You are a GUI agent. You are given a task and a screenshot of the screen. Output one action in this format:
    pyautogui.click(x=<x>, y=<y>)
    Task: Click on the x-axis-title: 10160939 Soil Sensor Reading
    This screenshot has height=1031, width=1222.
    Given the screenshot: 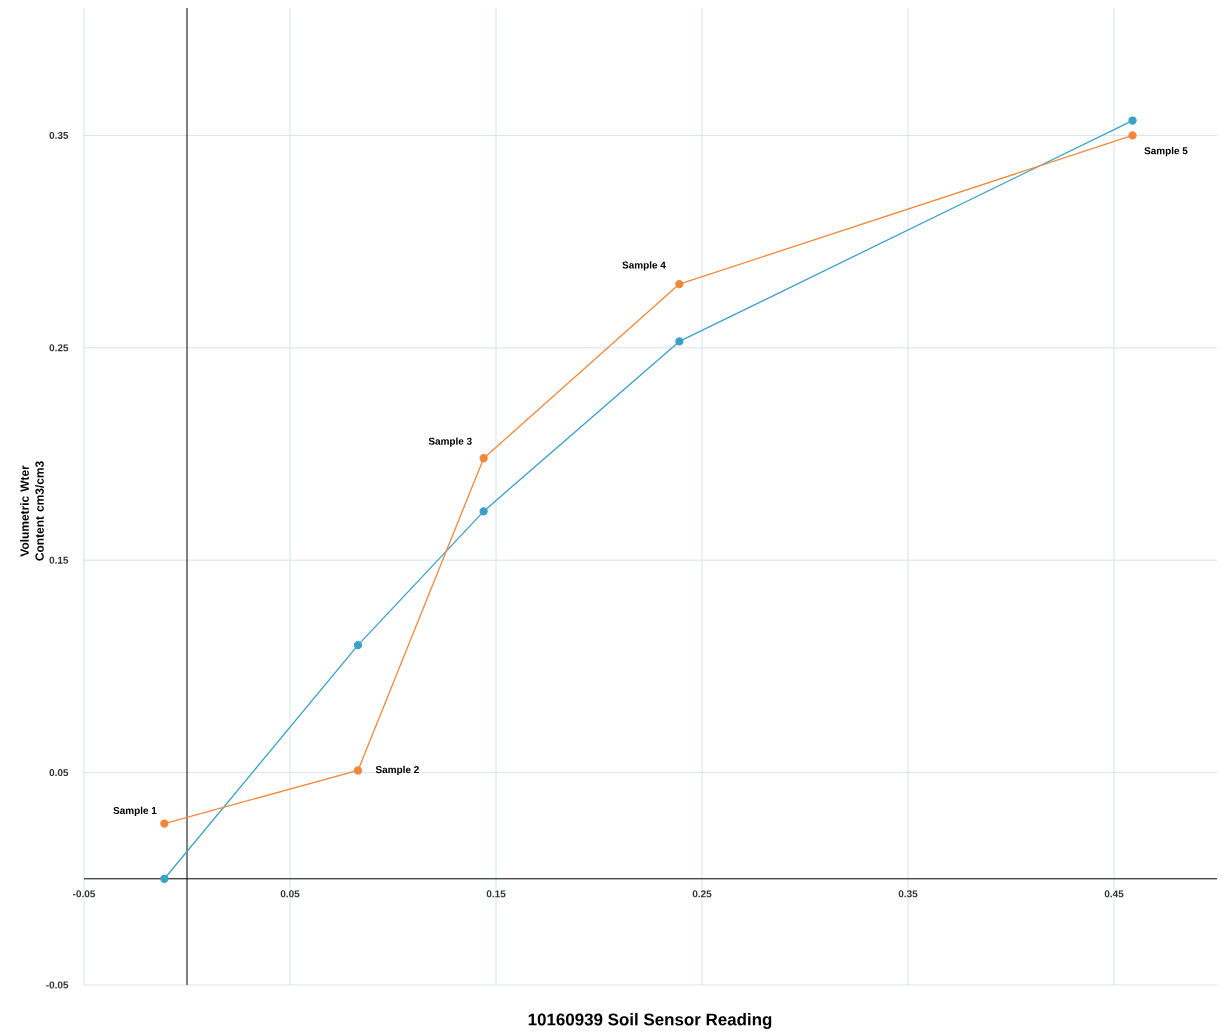 What is the action you would take?
    pyautogui.click(x=650, y=1021)
    